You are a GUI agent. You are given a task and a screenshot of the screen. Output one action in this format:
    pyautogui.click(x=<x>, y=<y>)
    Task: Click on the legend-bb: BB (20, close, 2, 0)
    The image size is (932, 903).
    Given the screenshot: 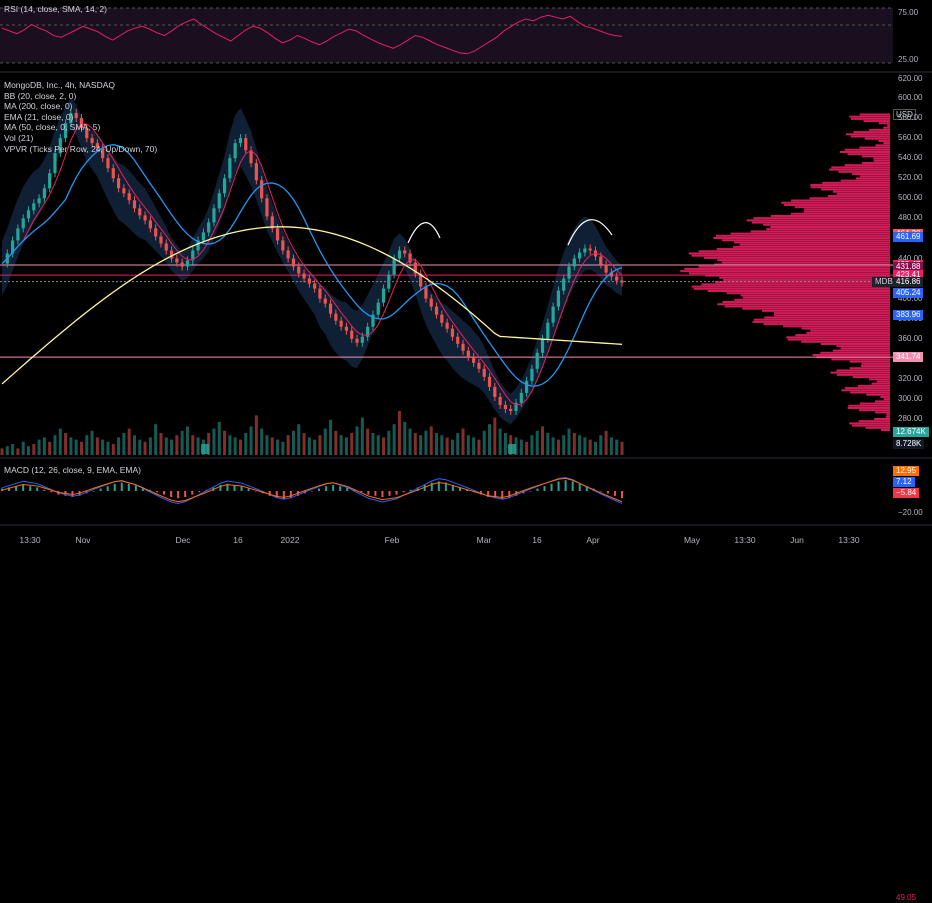 What is the action you would take?
    pyautogui.click(x=40, y=95)
    